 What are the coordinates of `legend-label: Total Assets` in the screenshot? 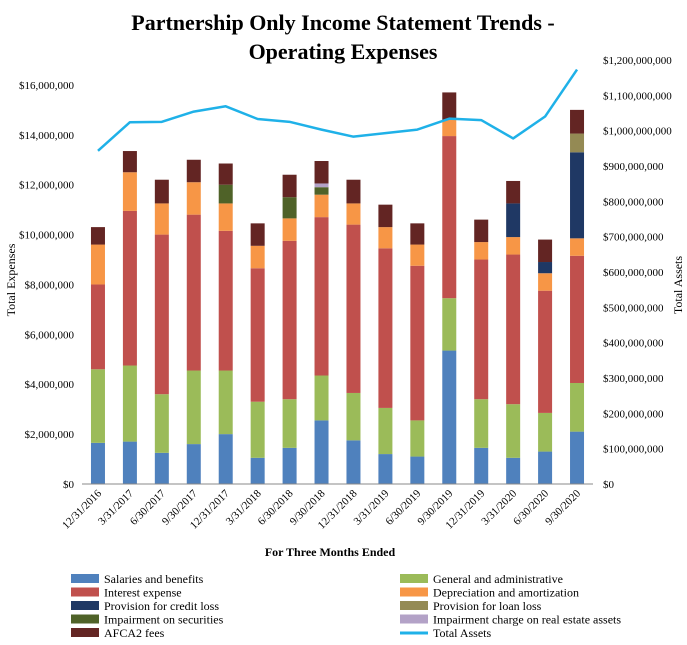 It's located at (462, 633).